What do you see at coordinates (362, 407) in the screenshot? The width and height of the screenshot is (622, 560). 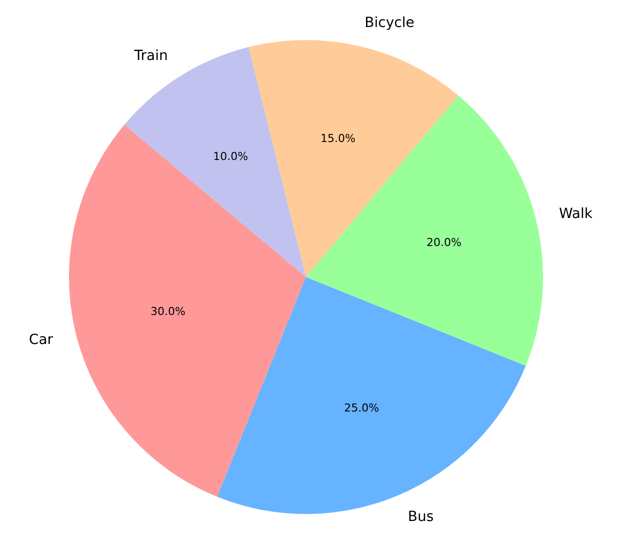 I see `data-label: 25.0%` at bounding box center [362, 407].